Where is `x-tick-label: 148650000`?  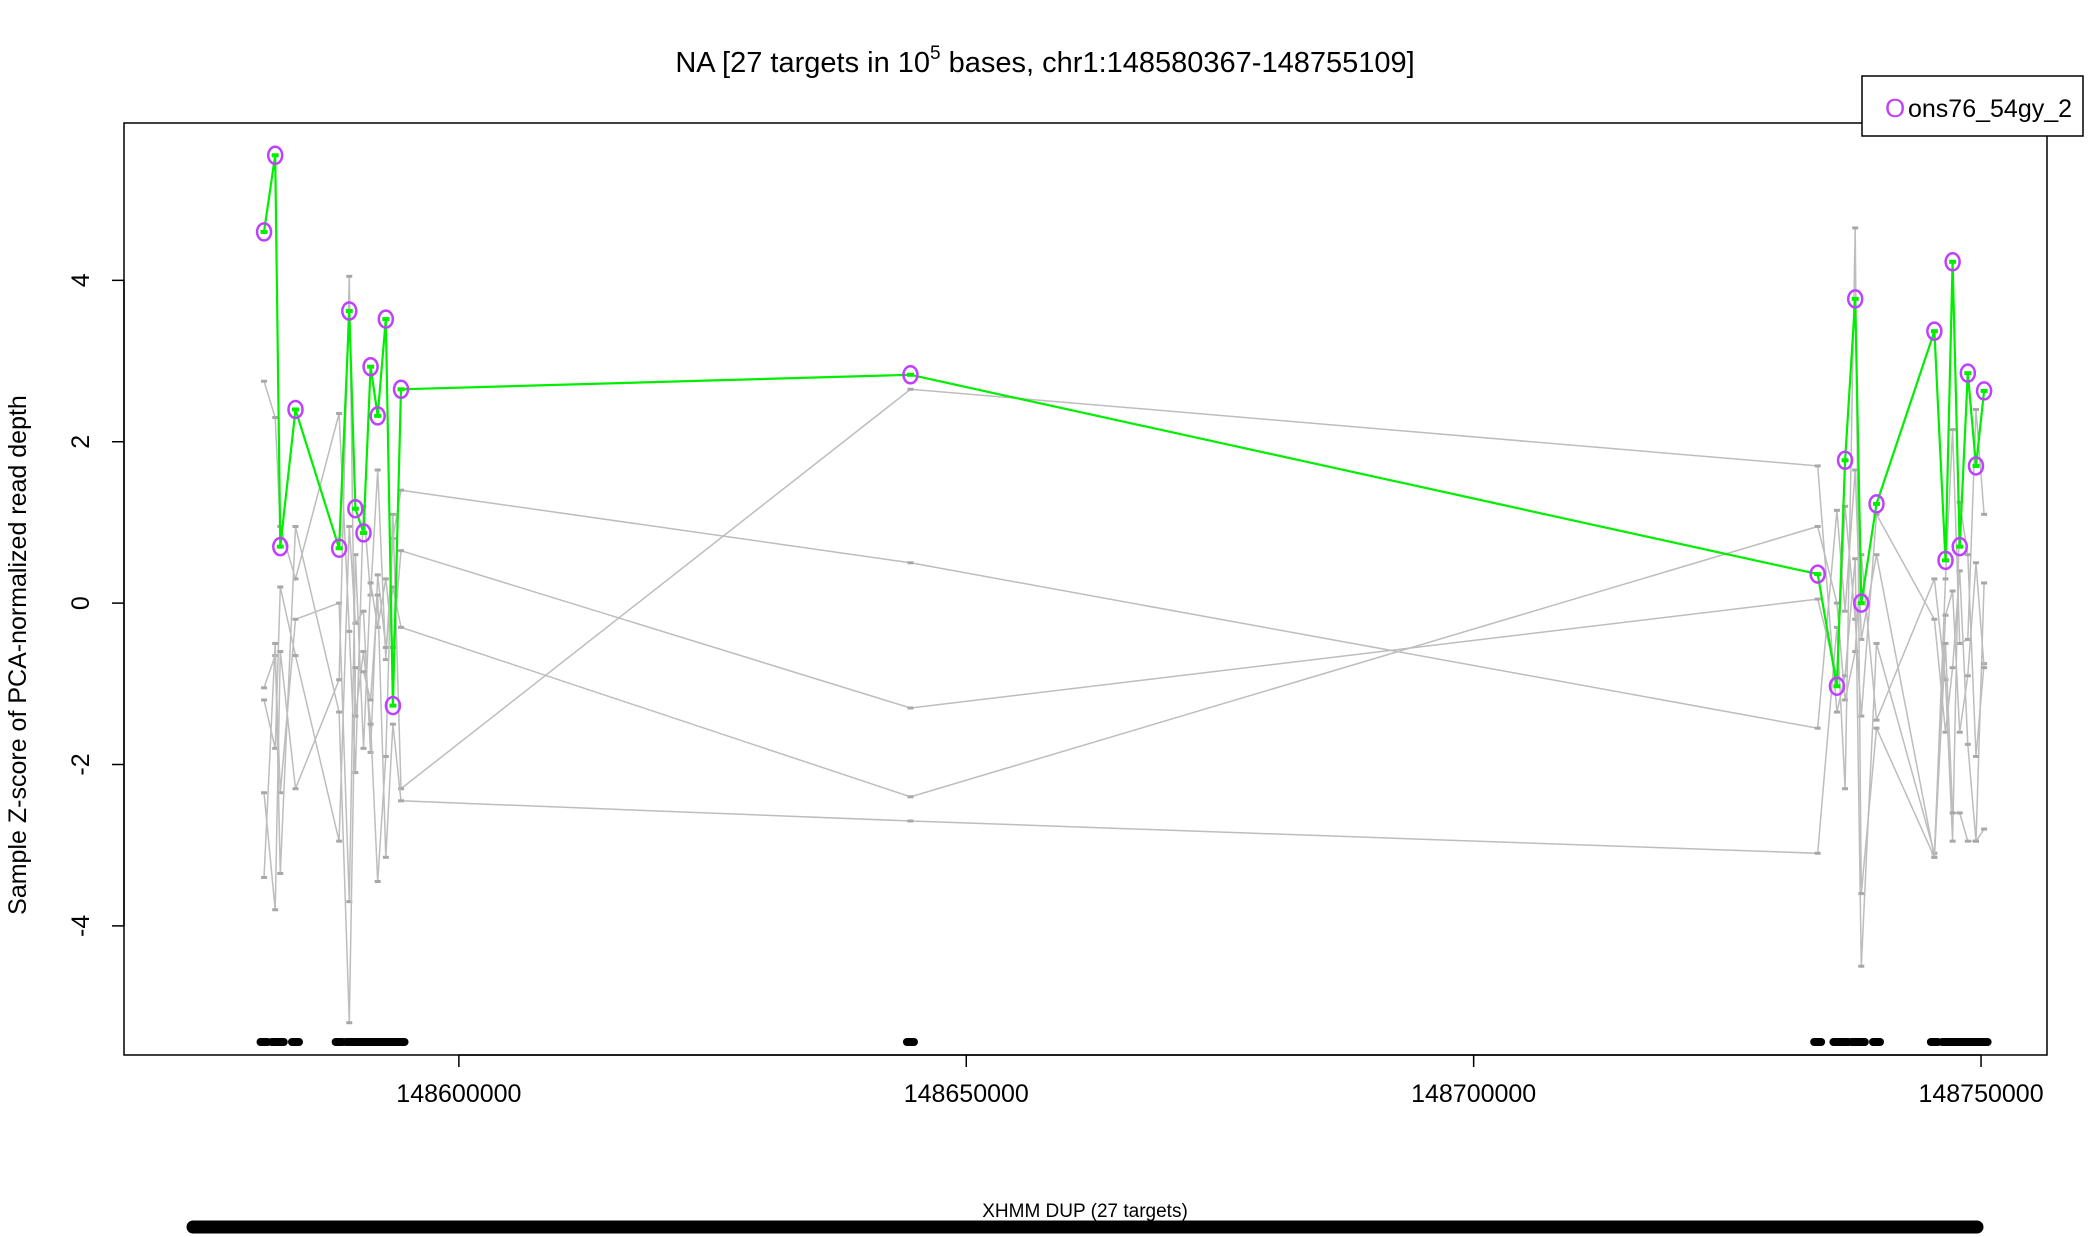
x-tick-label: 148650000 is located at coordinates (966, 1094).